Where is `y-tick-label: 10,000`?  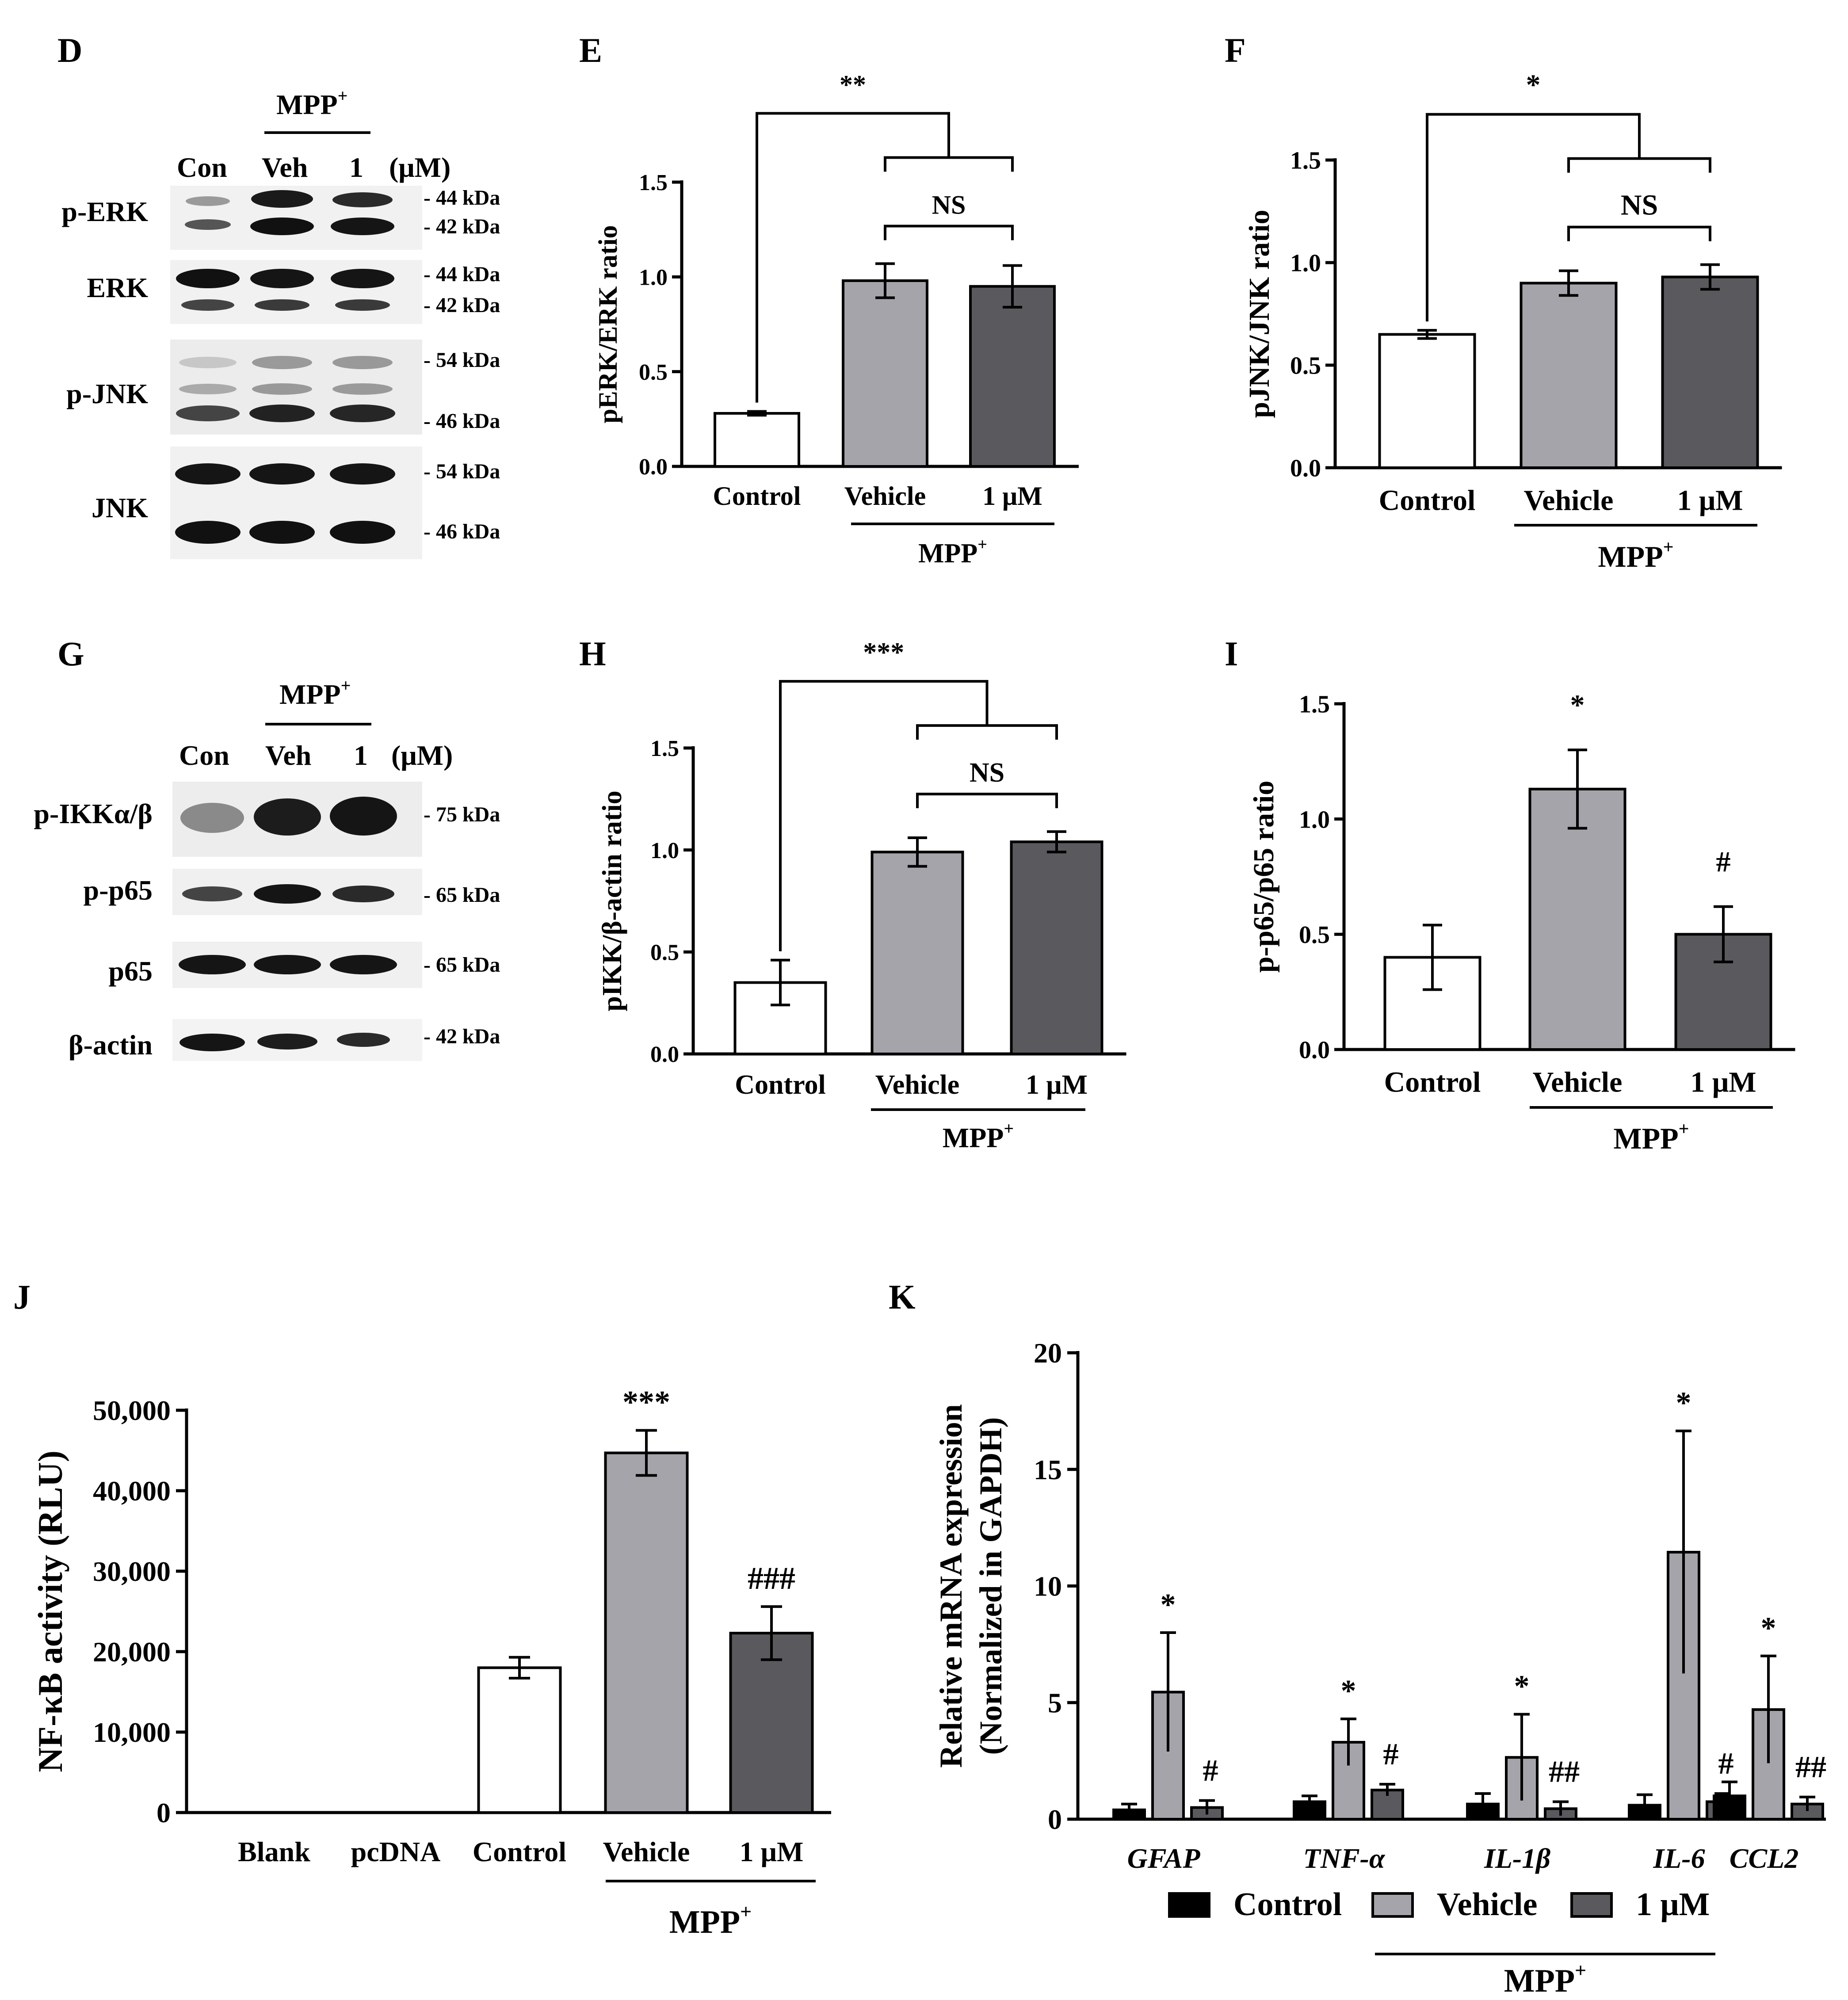 y-tick-label: 10,000 is located at coordinates (132, 1732).